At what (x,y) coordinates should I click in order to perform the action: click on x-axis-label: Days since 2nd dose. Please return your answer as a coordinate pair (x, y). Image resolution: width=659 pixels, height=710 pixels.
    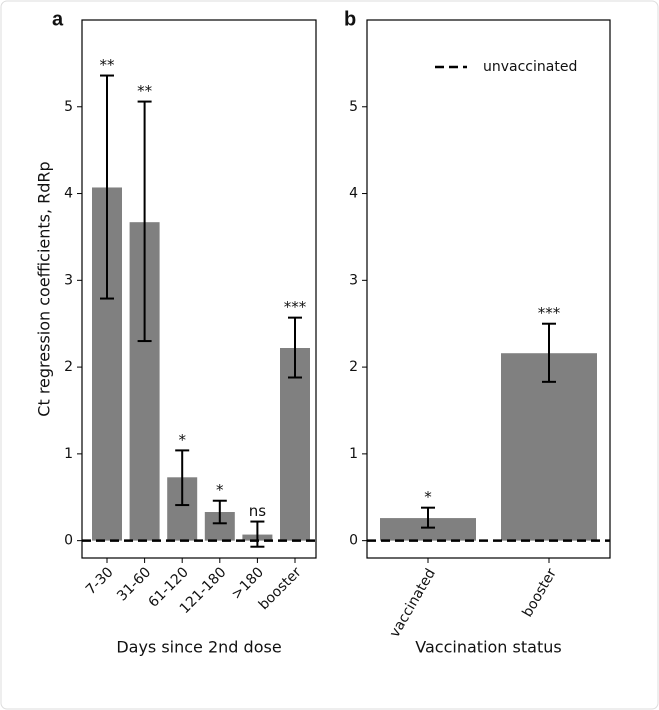
    Looking at the image, I should click on (198, 647).